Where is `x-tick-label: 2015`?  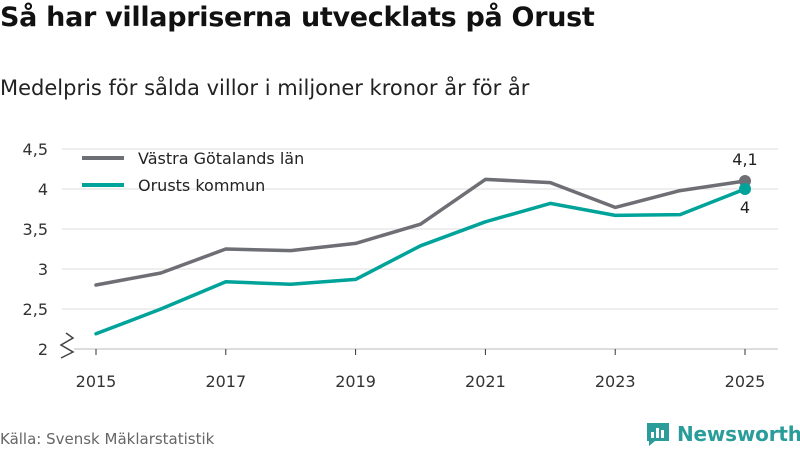
x-tick-label: 2015 is located at coordinates (96, 381).